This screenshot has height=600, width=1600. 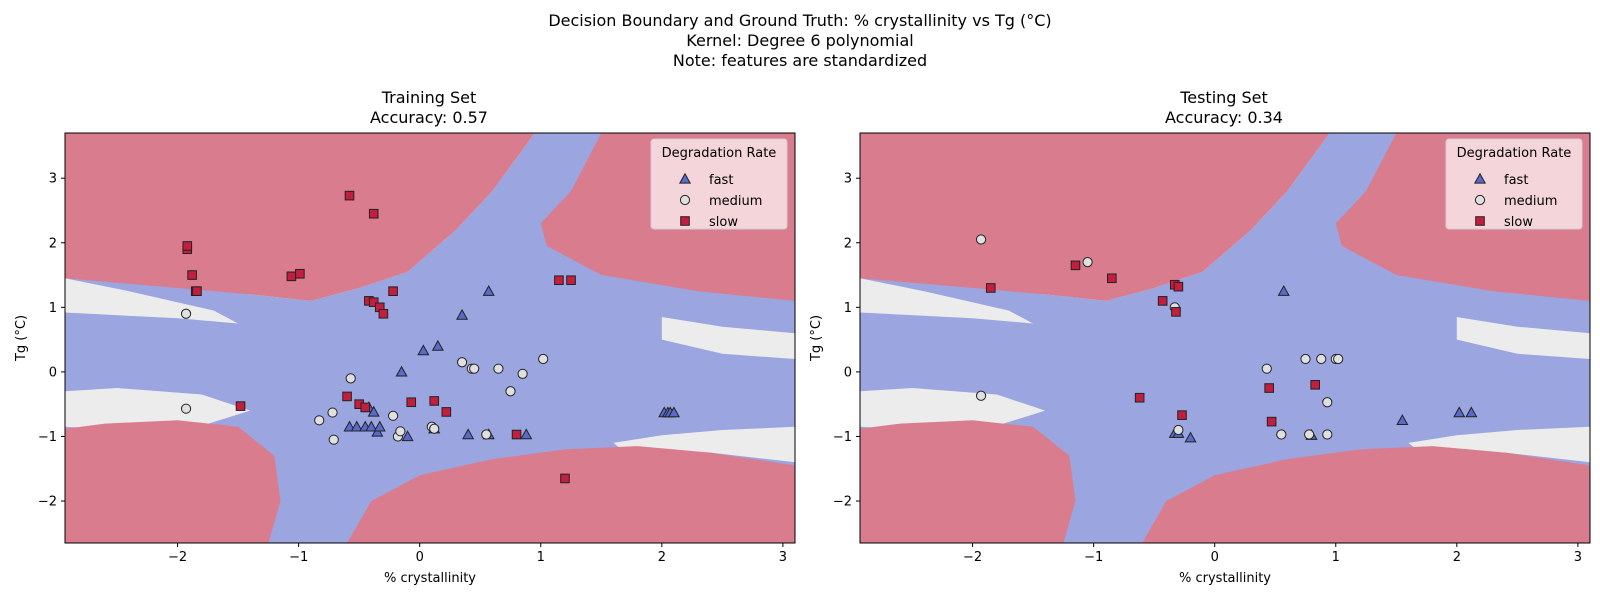 What do you see at coordinates (783, 557) in the screenshot?
I see `x-tick-label: 3` at bounding box center [783, 557].